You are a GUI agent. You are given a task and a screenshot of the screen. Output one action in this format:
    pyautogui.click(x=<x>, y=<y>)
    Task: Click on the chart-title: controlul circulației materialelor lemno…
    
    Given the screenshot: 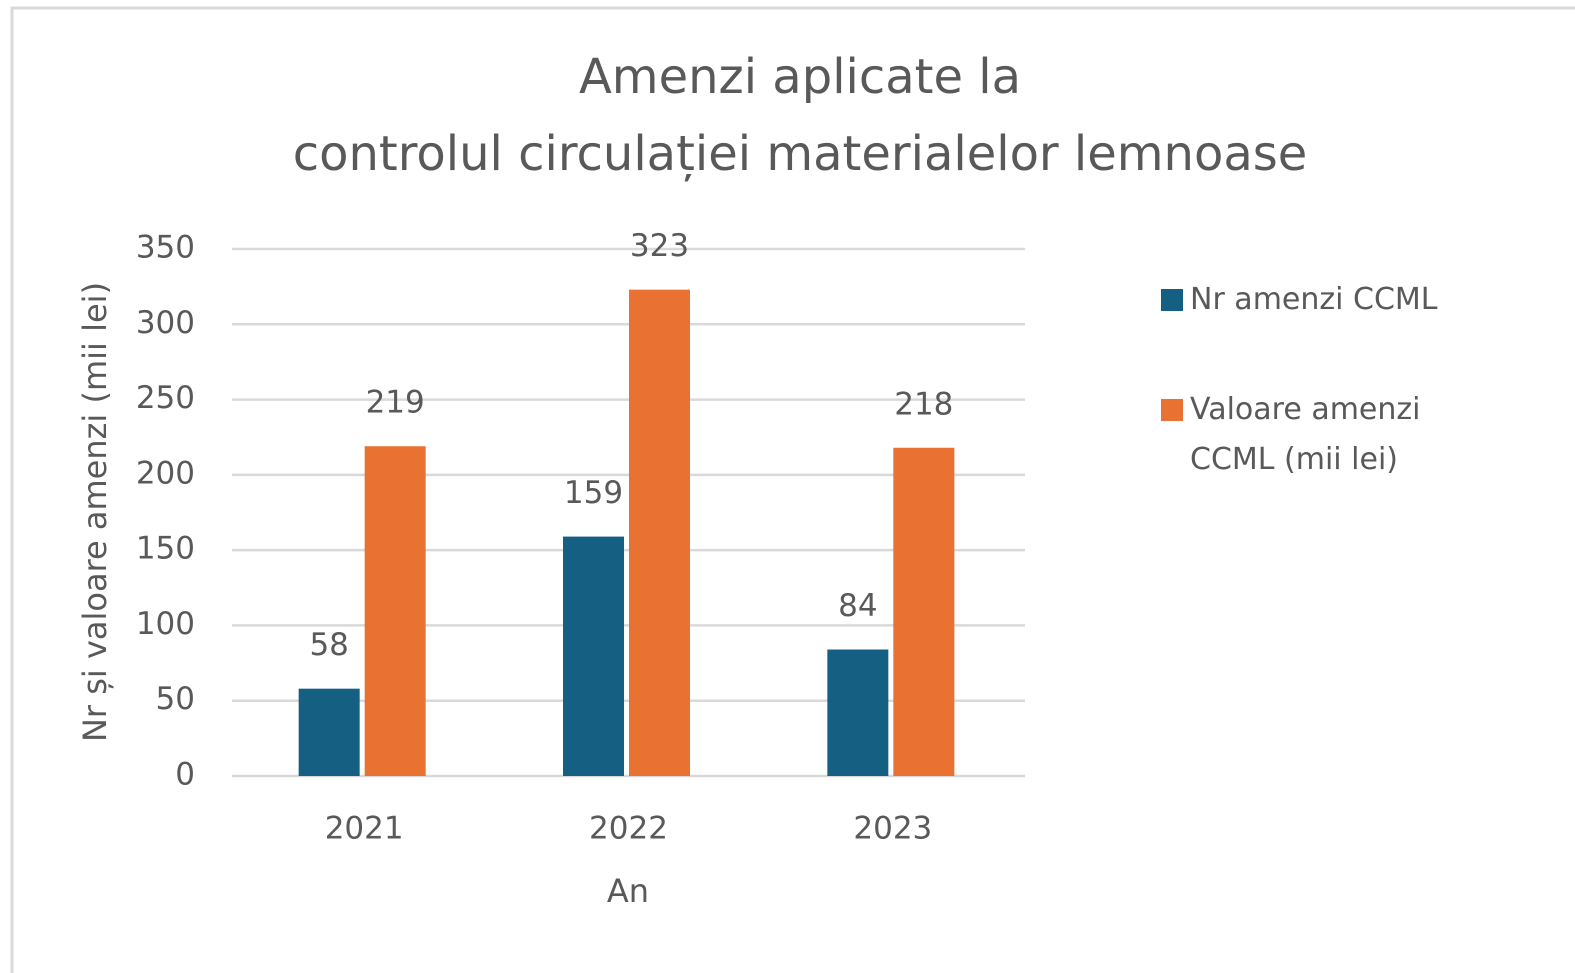 What is the action you would take?
    pyautogui.click(x=800, y=154)
    